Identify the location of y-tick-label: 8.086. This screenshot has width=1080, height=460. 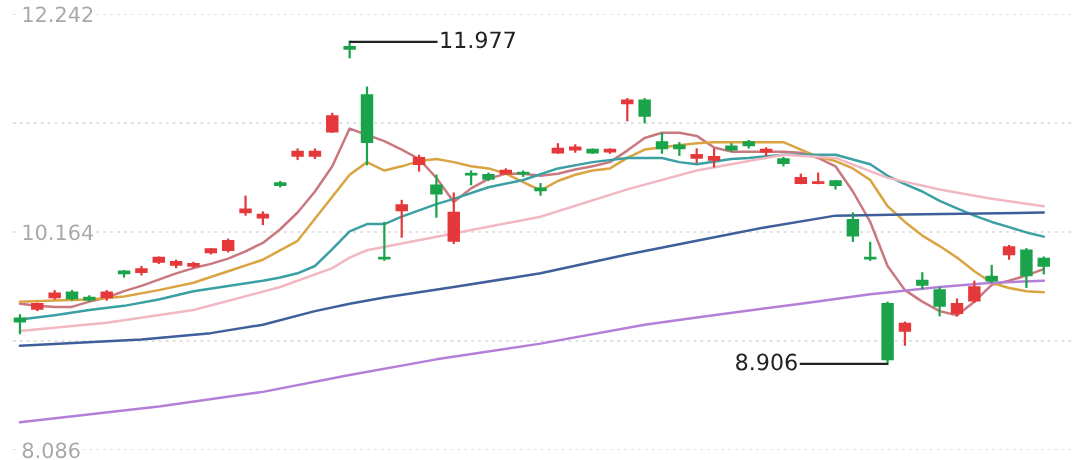
(51, 450).